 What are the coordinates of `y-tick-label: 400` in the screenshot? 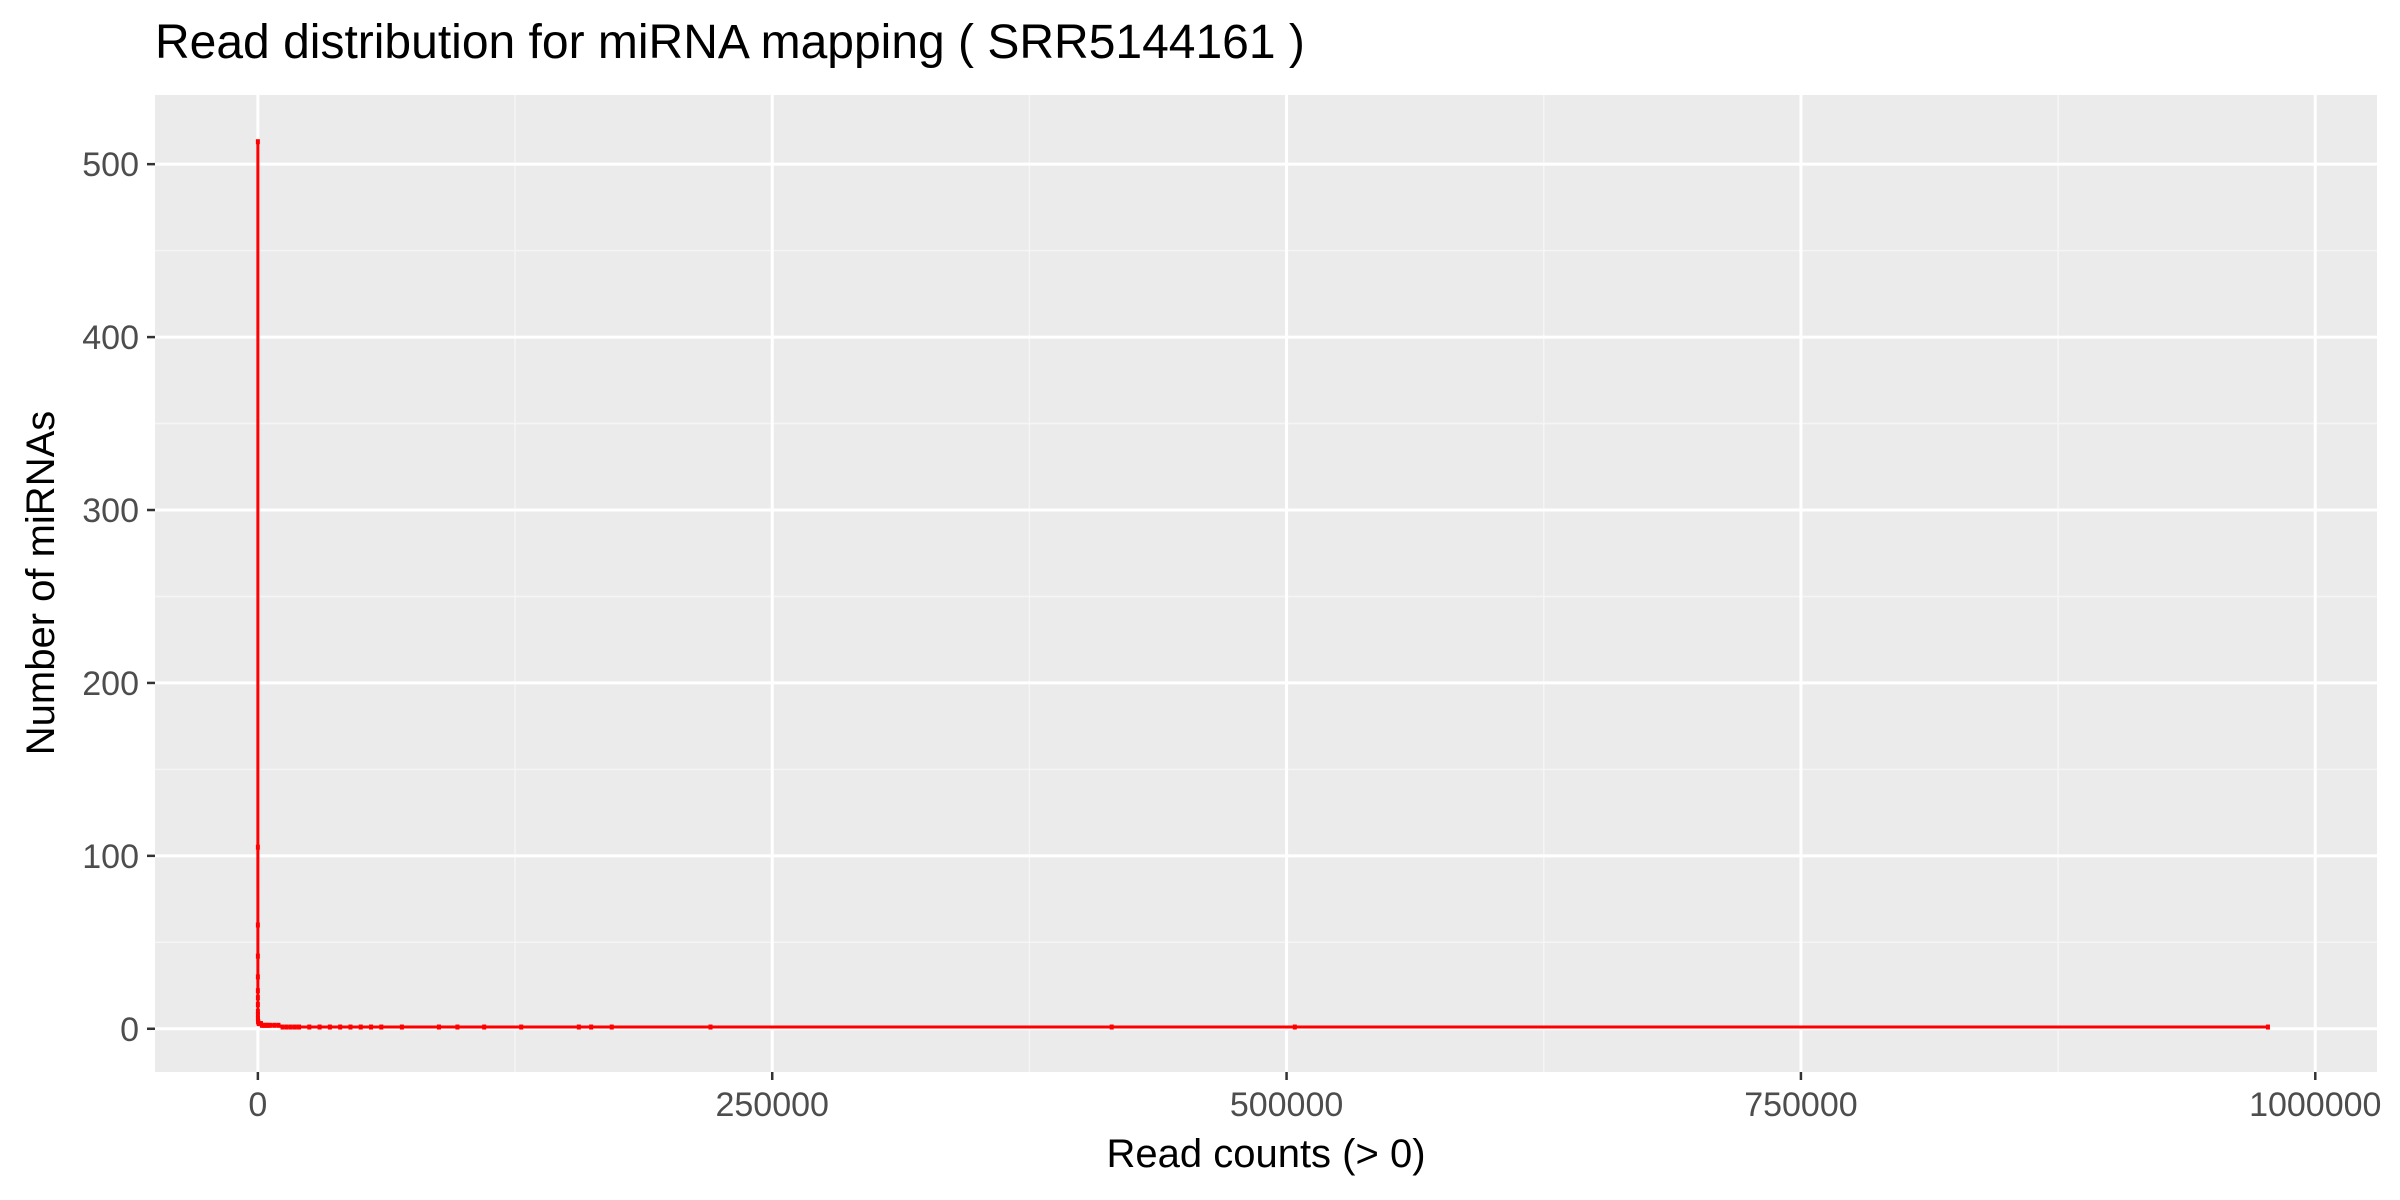 It's located at (110, 338).